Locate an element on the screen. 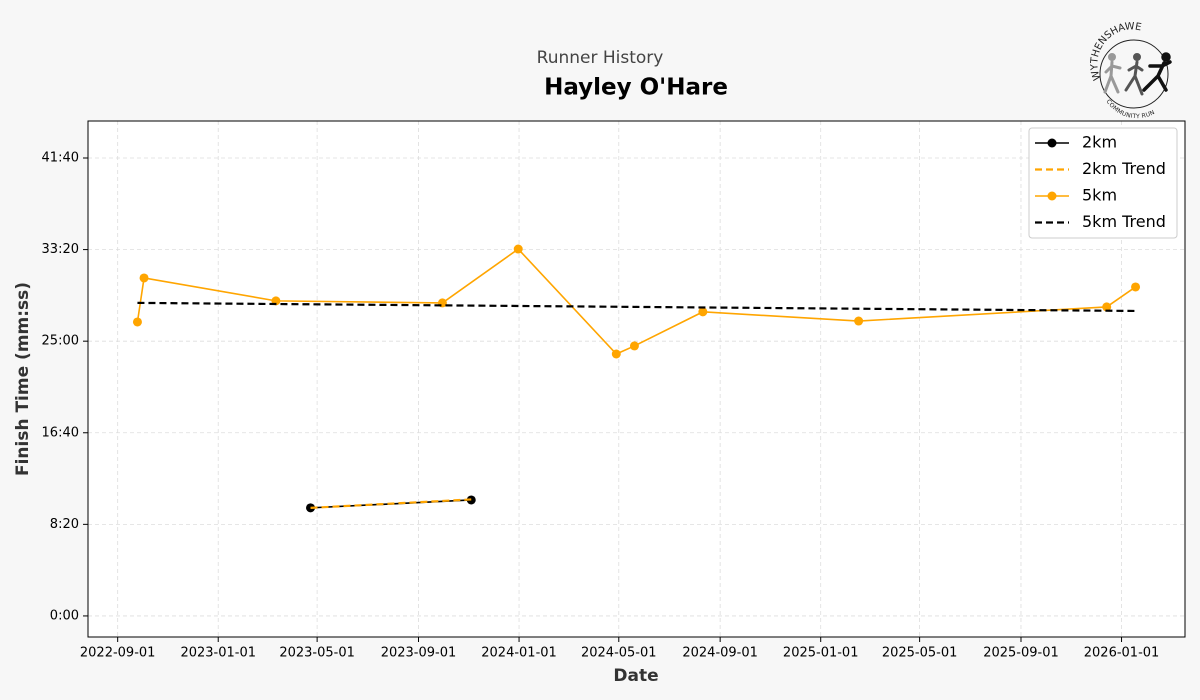  x-tick-label: 2024-09-01 is located at coordinates (720, 653).